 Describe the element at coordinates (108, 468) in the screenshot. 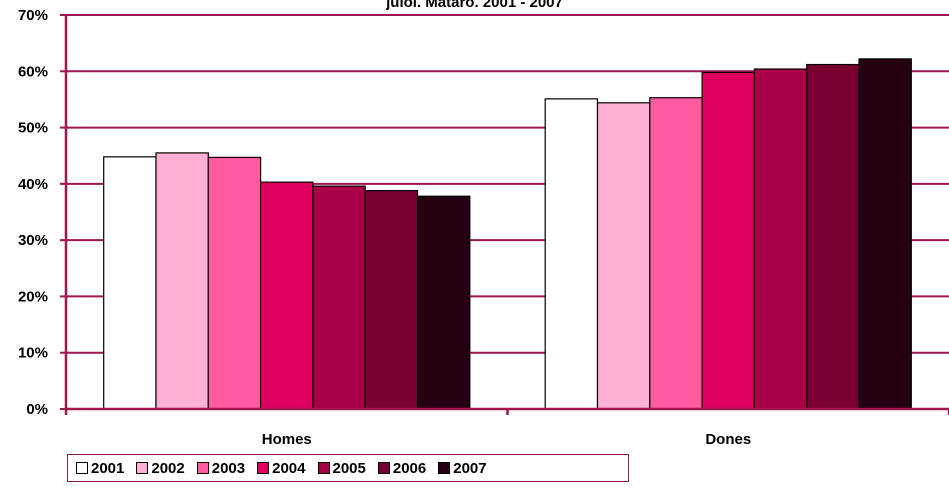

I see `legend-label: 2001` at that location.